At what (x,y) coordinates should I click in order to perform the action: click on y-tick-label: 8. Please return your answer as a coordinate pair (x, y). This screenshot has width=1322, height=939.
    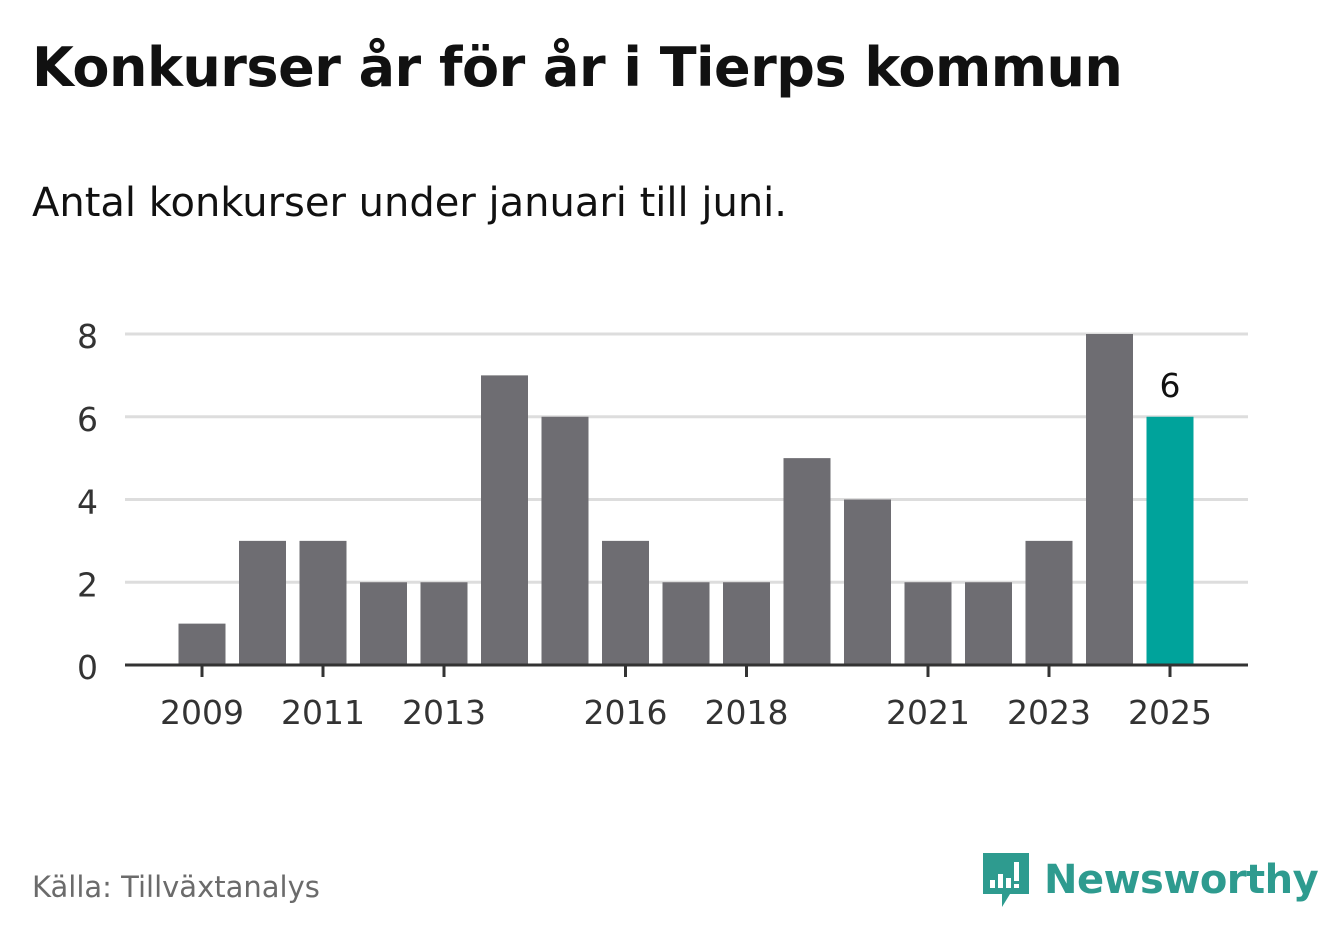
    Looking at the image, I should click on (87, 336).